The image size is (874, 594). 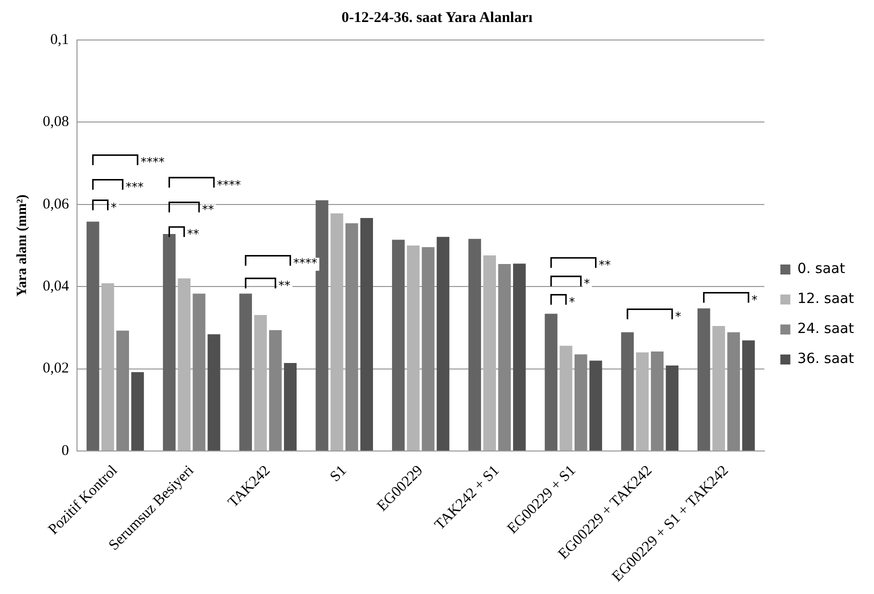 I want to click on y-tick-label: 0,1, so click(x=60, y=40).